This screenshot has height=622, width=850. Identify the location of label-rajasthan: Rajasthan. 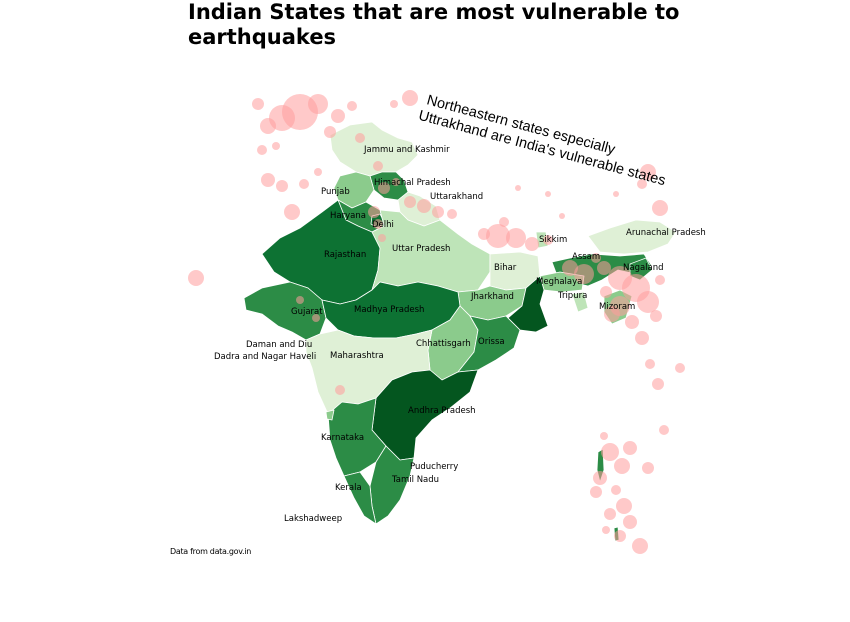
(345, 255).